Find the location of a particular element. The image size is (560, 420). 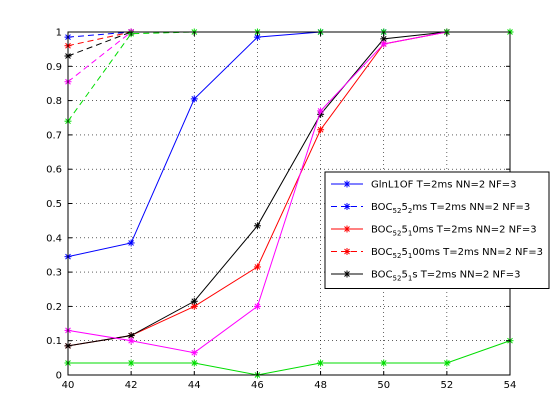

y-tick-label: 0.5 is located at coordinates (54, 204).